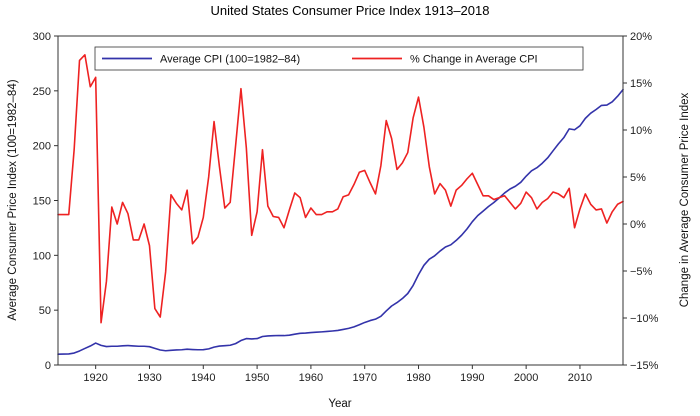  Describe the element at coordinates (230, 60) in the screenshot. I see `legend-label-cpi: Average CPI (100=1982–84)` at that location.